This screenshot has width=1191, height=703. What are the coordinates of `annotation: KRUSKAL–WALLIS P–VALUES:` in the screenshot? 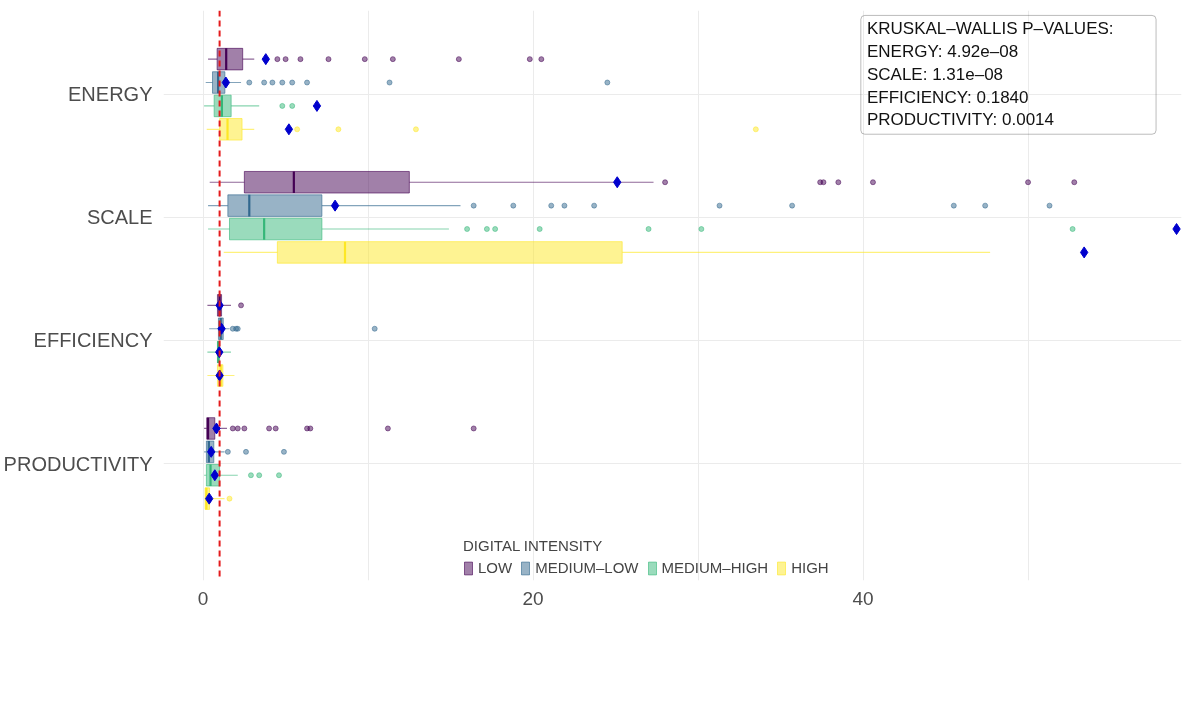 It's located at (990, 29).